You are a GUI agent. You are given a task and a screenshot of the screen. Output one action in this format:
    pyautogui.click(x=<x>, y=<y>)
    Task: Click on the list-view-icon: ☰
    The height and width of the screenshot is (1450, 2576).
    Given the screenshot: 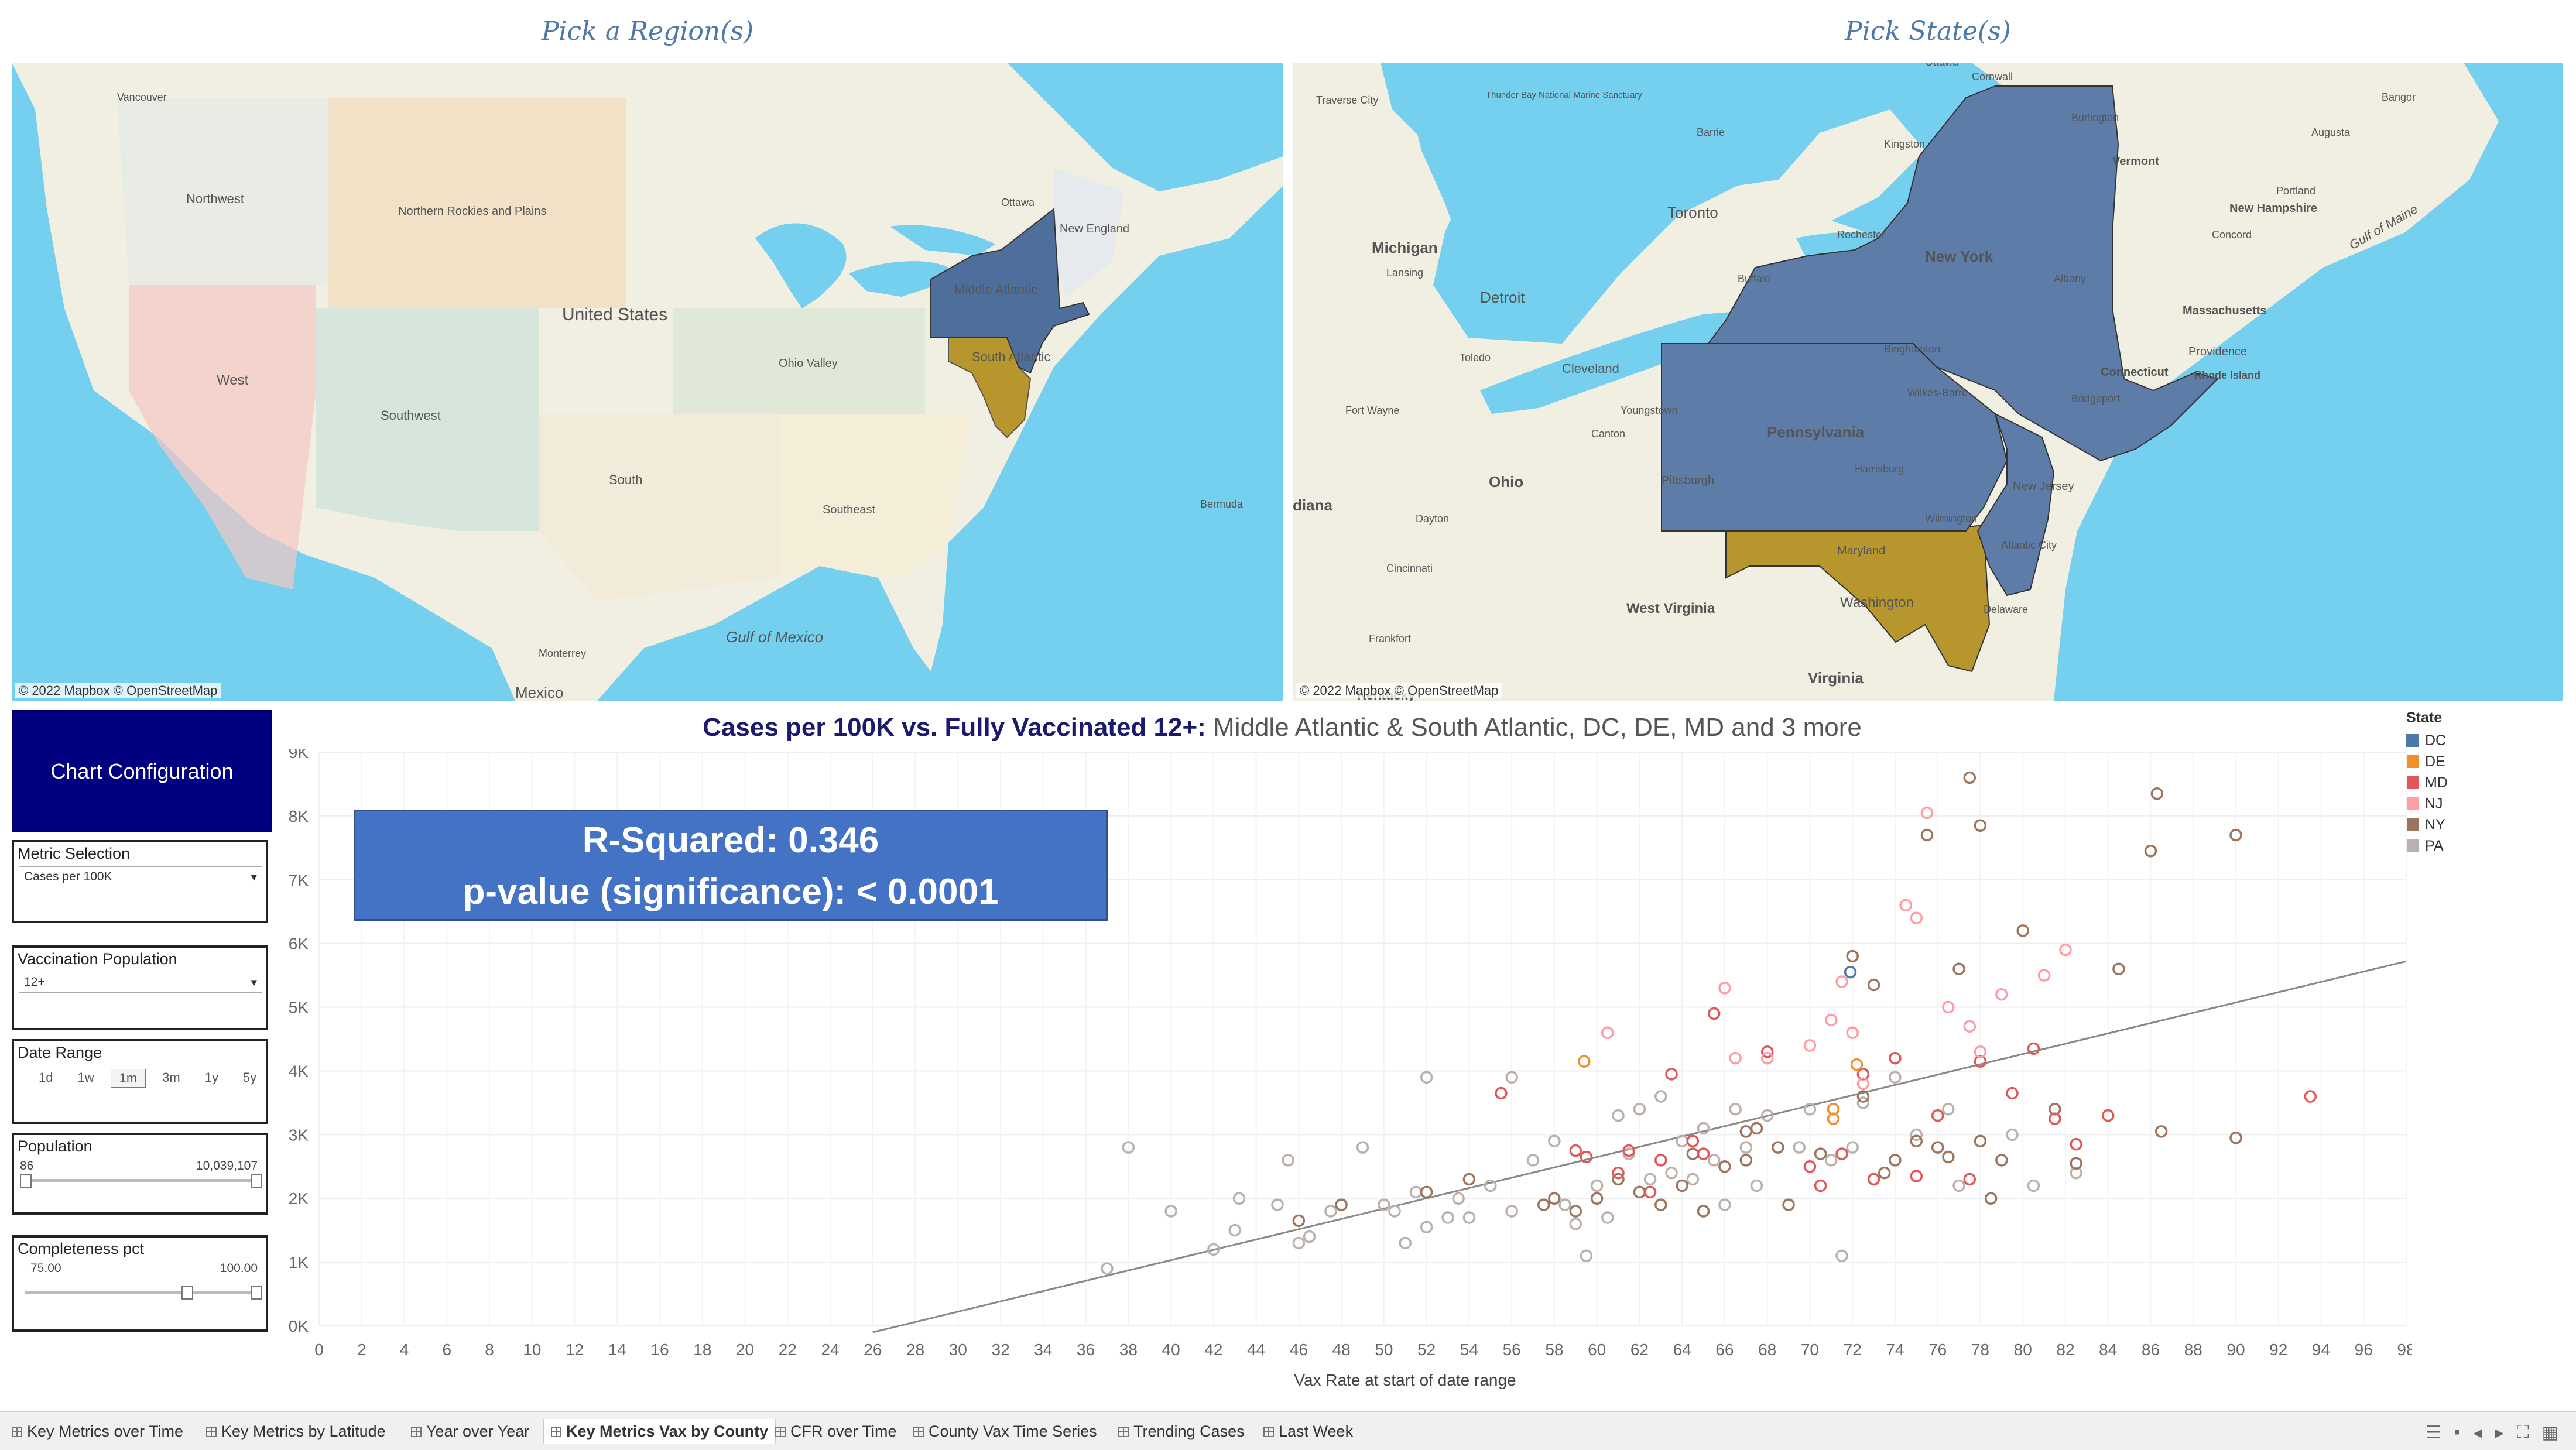 What is the action you would take?
    pyautogui.click(x=2433, y=1433)
    